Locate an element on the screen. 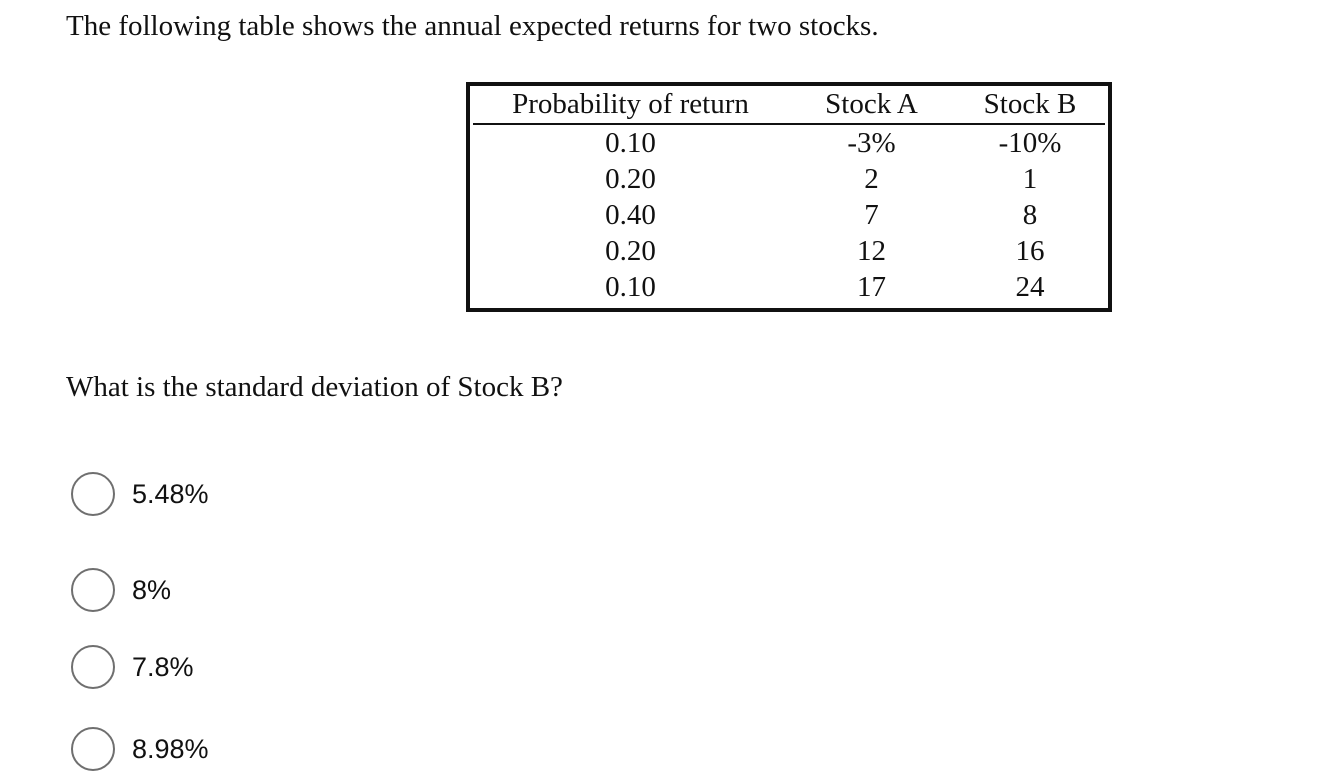 The image size is (1332, 784). table-row: 0.20 12 16 is located at coordinates (789, 251).